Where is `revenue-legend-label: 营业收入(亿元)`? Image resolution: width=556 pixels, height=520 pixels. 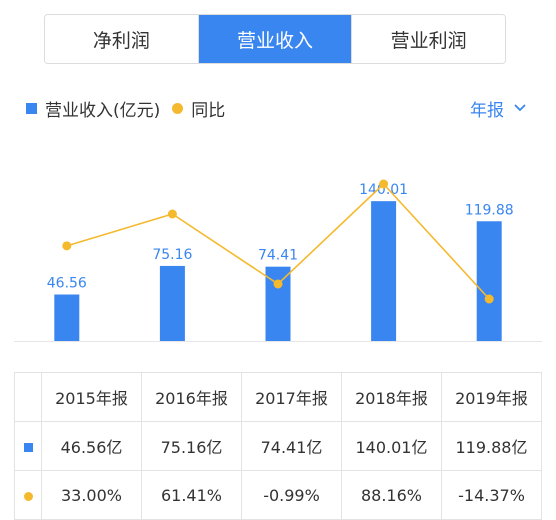
revenue-legend-label: 营业收入(亿元) is located at coordinates (103, 110).